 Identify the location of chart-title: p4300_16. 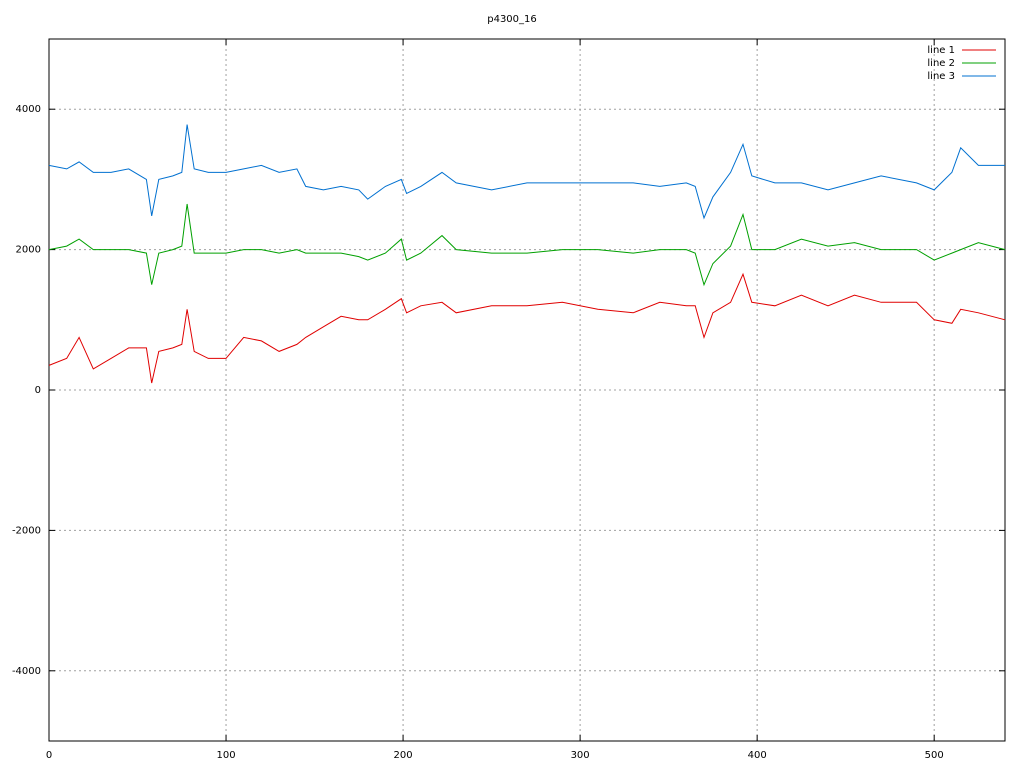
(512, 19).